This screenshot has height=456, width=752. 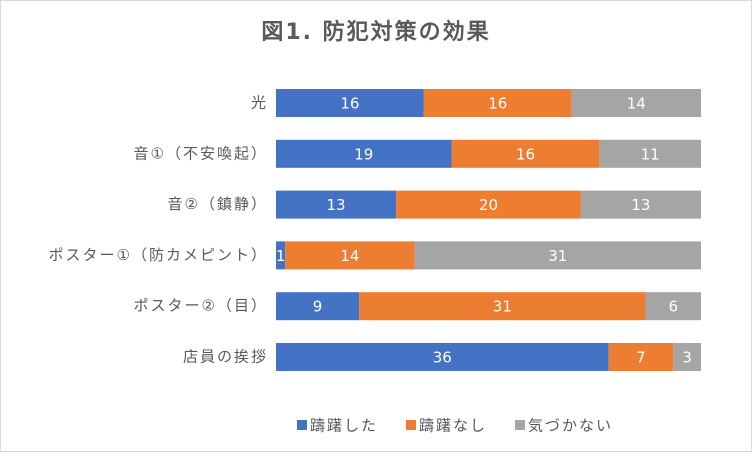 I want to click on data-label: 9, so click(x=318, y=307).